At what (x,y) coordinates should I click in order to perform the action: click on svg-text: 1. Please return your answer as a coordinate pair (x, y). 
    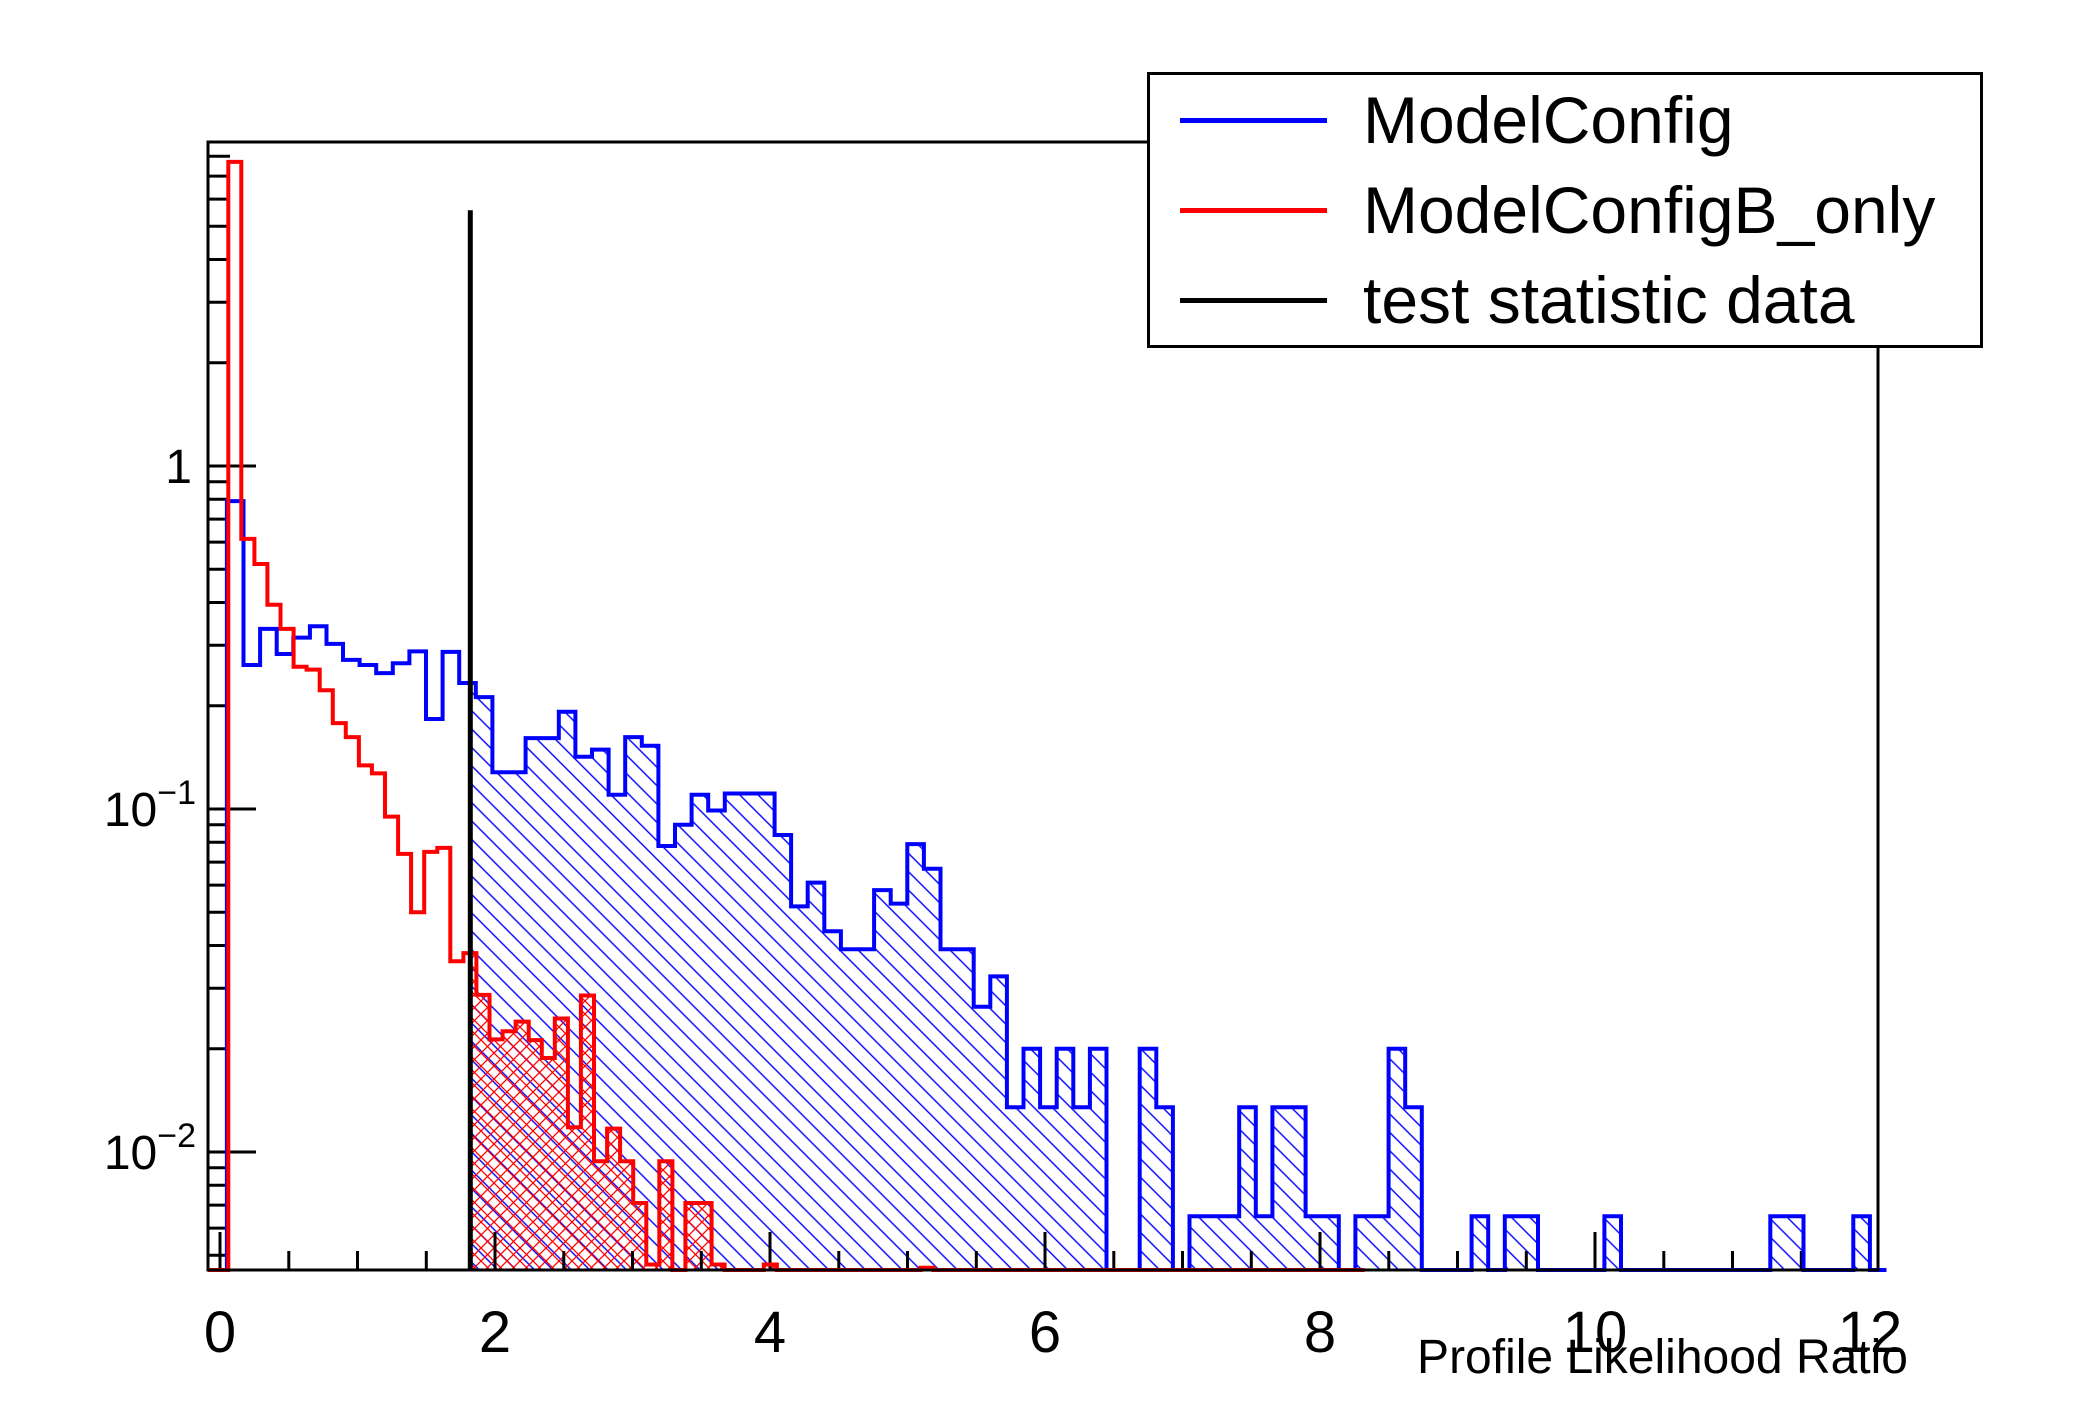
    Looking at the image, I should click on (178, 467).